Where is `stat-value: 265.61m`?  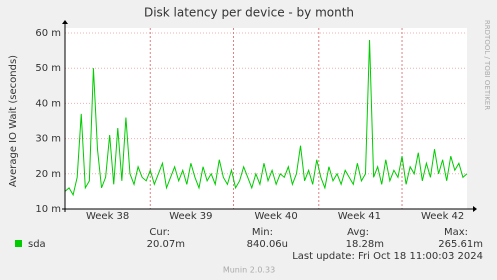
stat-value: 265.61m is located at coordinates (460, 244).